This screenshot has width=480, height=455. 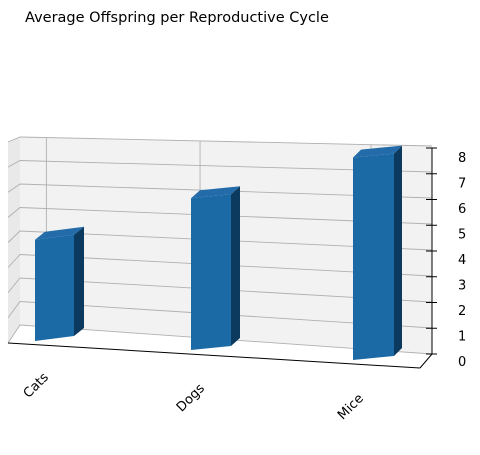 I want to click on z-tick-label: 0, so click(x=462, y=362).